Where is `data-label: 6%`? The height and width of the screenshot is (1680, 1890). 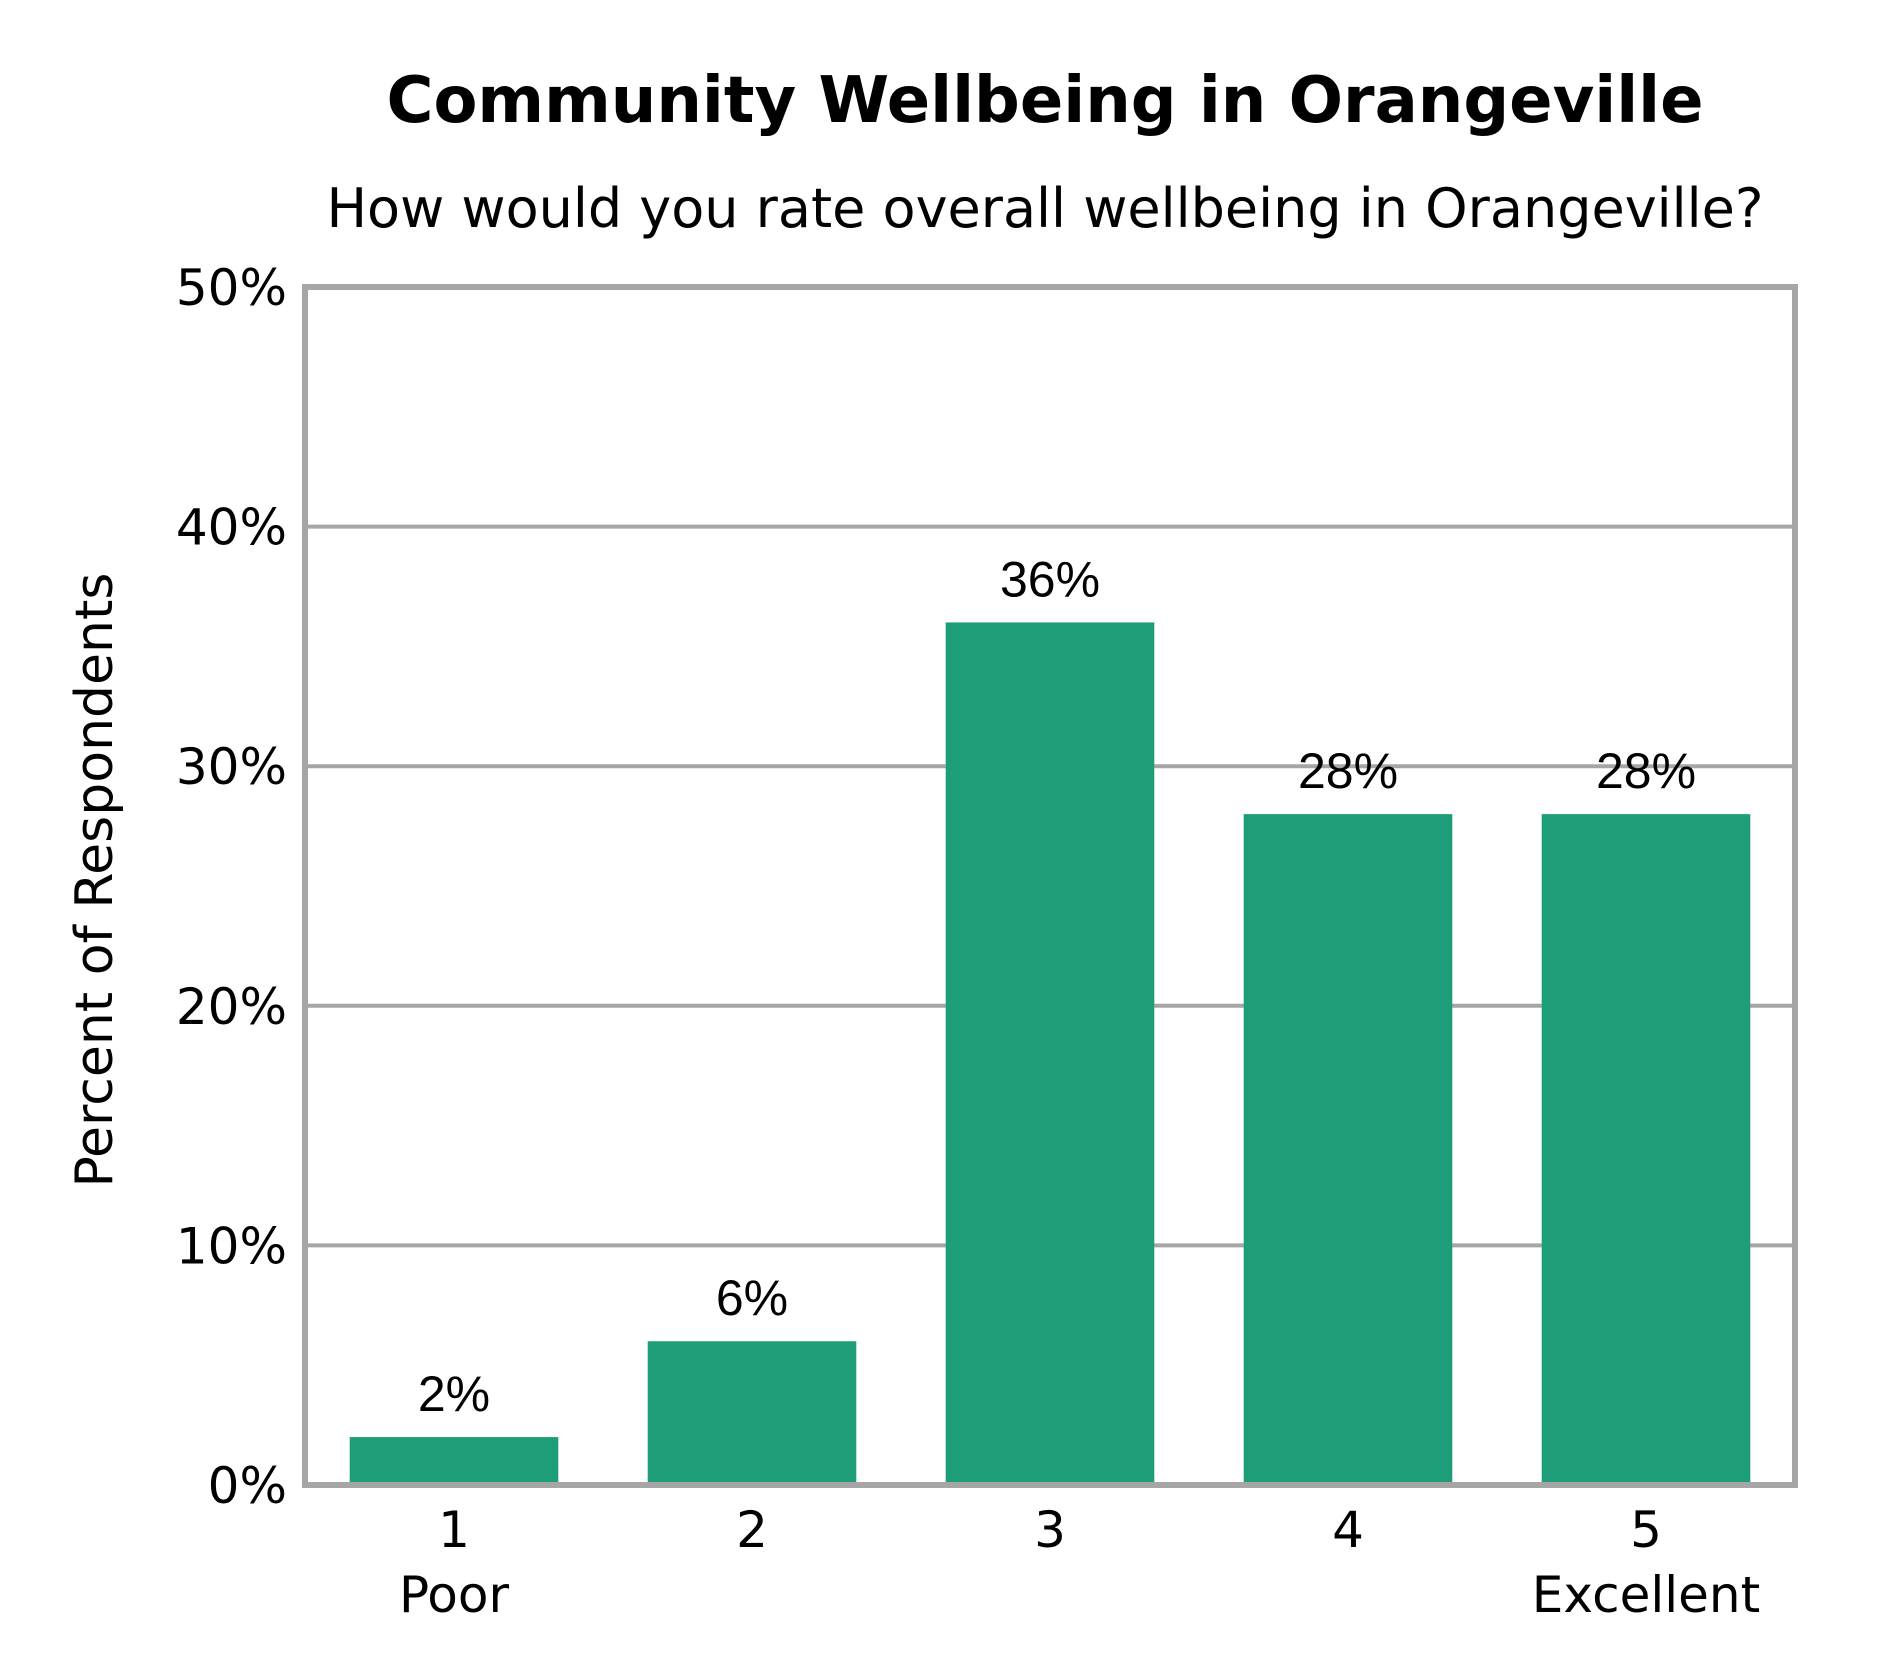
data-label: 6% is located at coordinates (752, 1298).